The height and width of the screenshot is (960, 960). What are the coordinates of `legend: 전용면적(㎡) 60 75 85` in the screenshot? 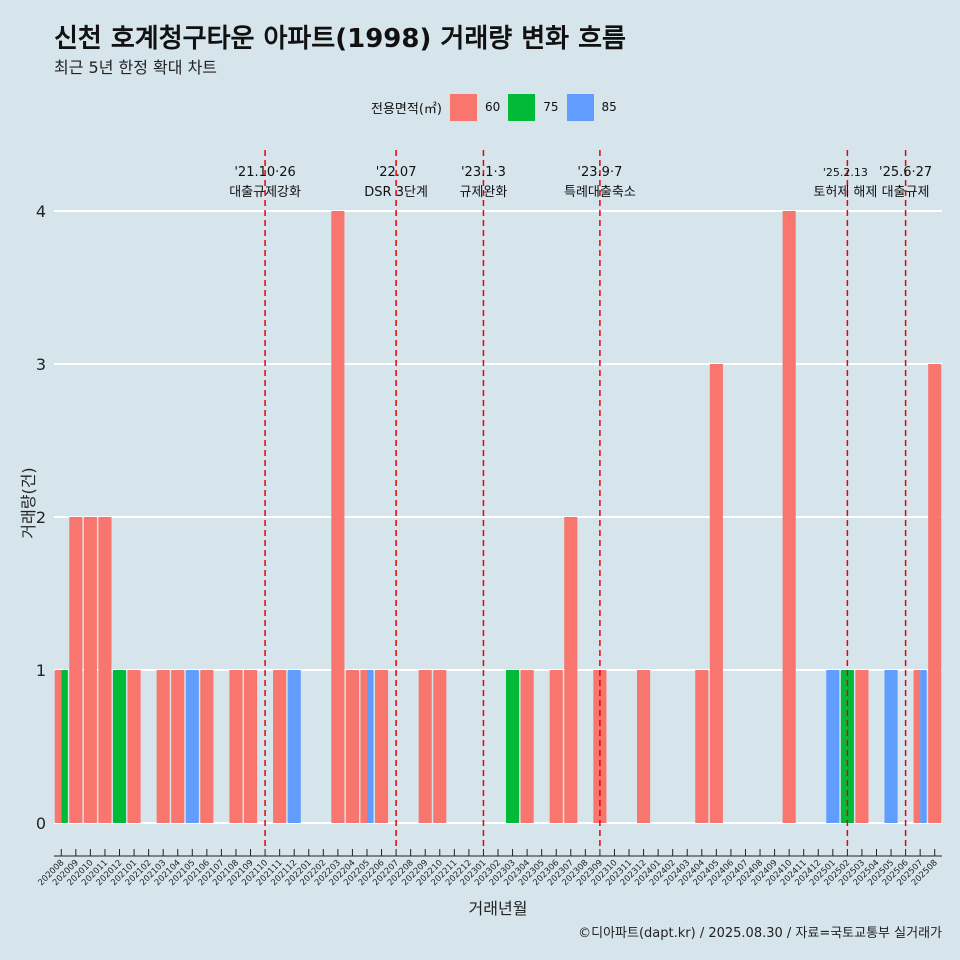 It's located at (498, 107).